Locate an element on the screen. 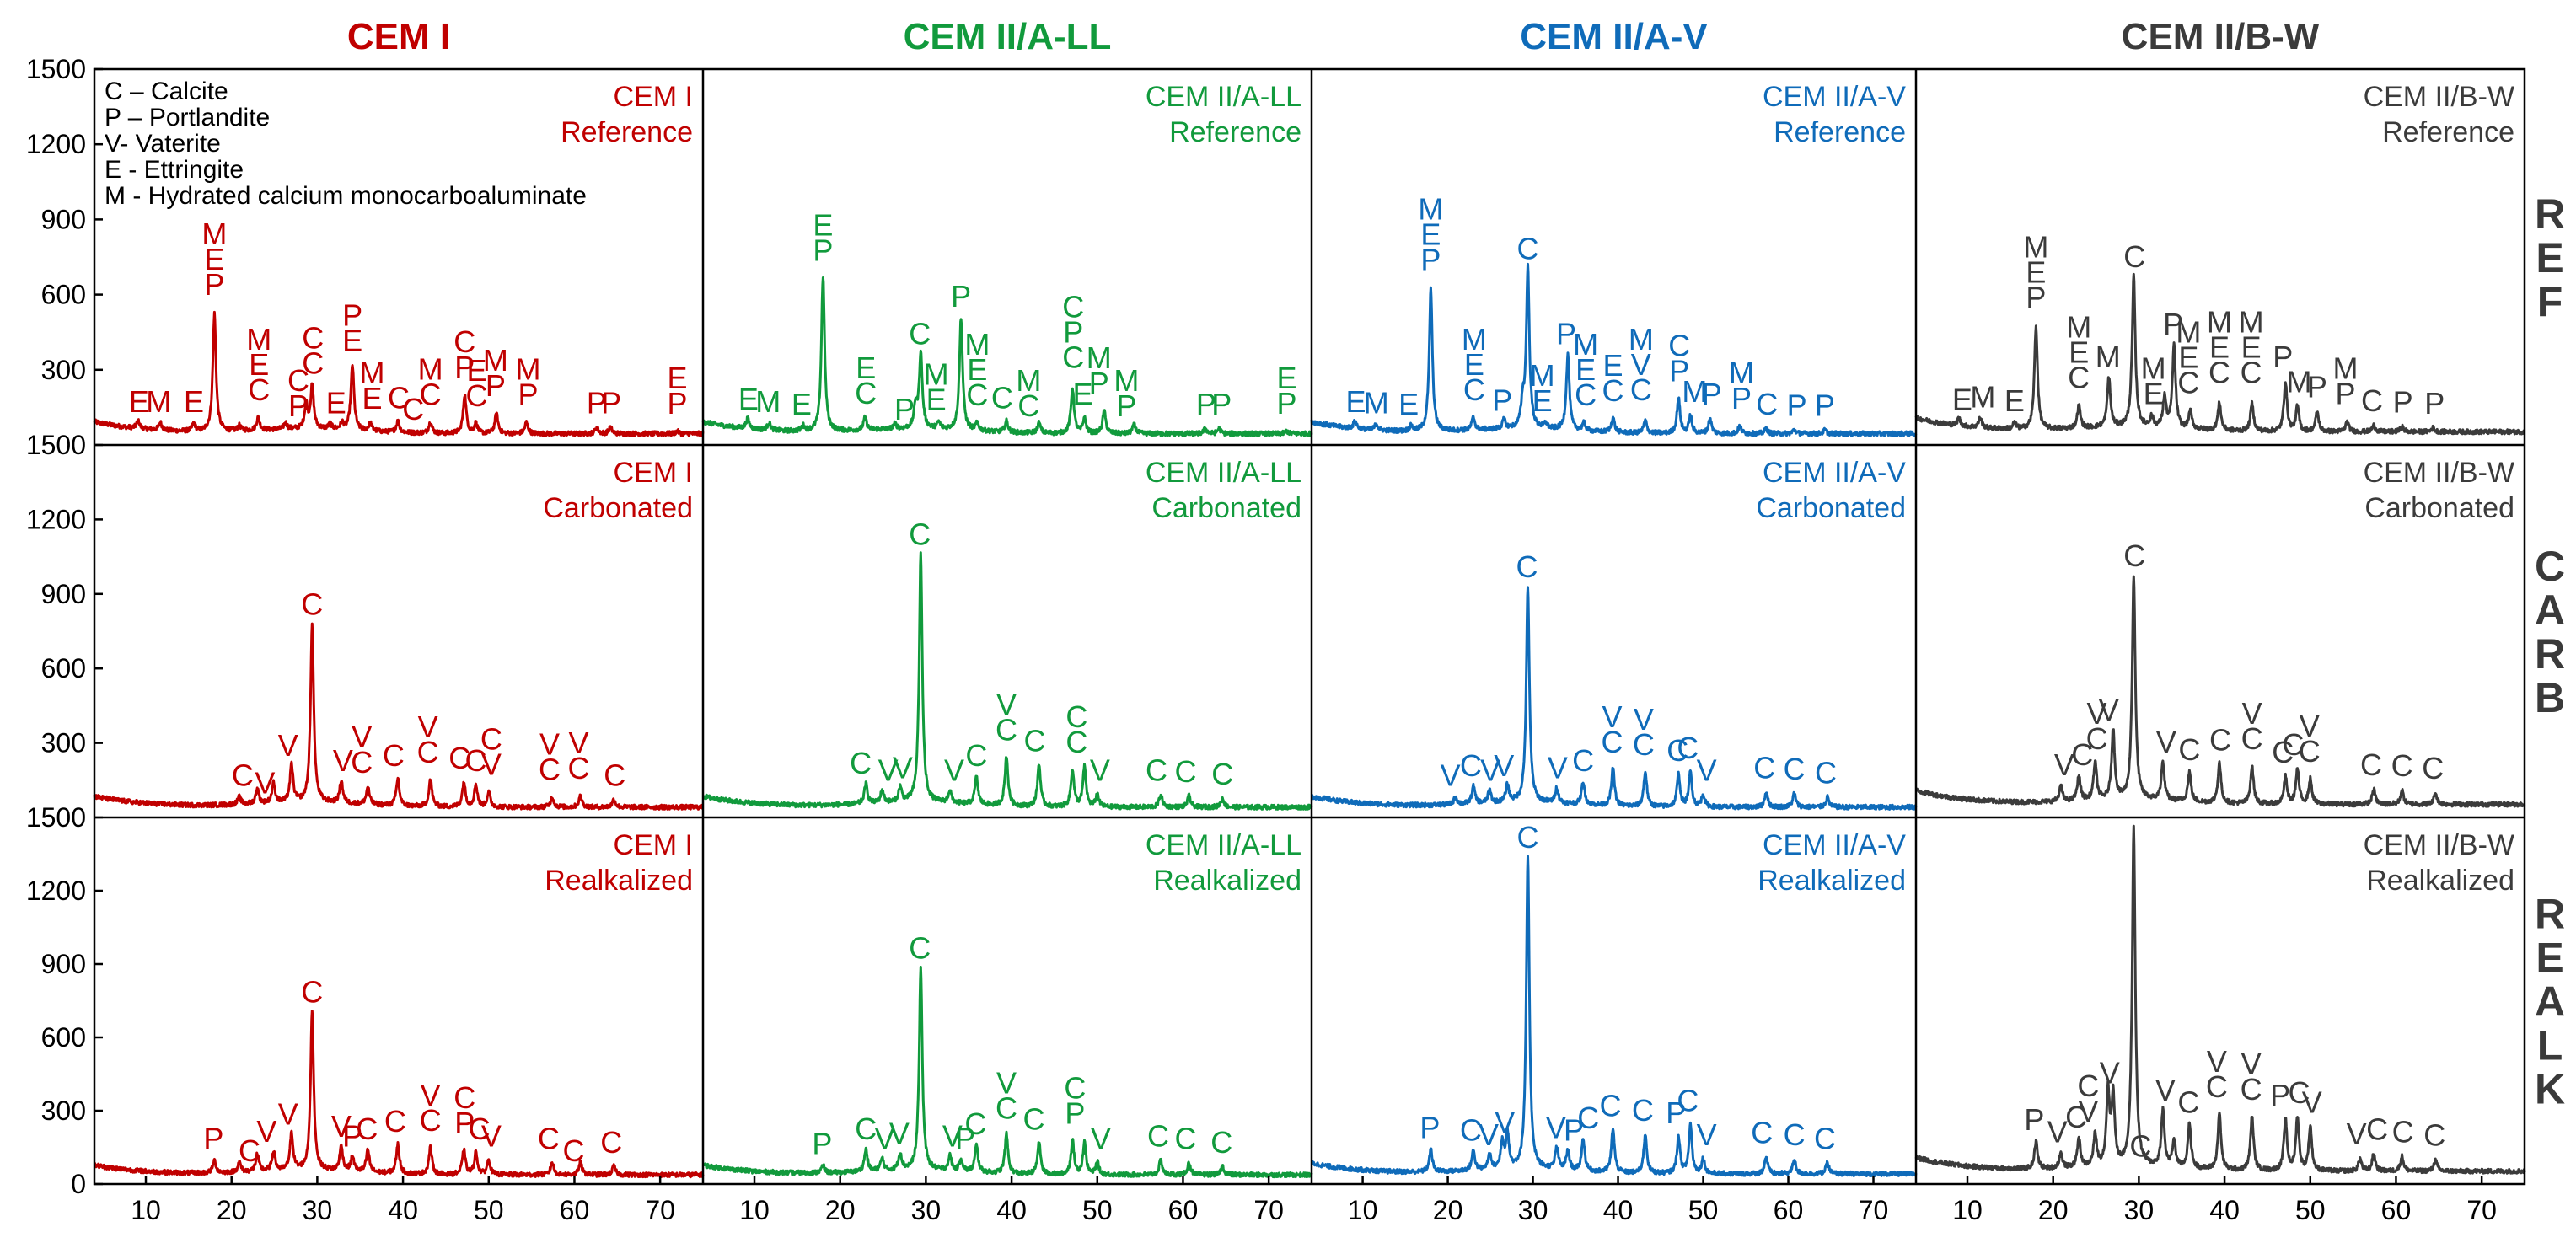 The image size is (2576, 1243). peak-label: EC is located at coordinates (866, 381).